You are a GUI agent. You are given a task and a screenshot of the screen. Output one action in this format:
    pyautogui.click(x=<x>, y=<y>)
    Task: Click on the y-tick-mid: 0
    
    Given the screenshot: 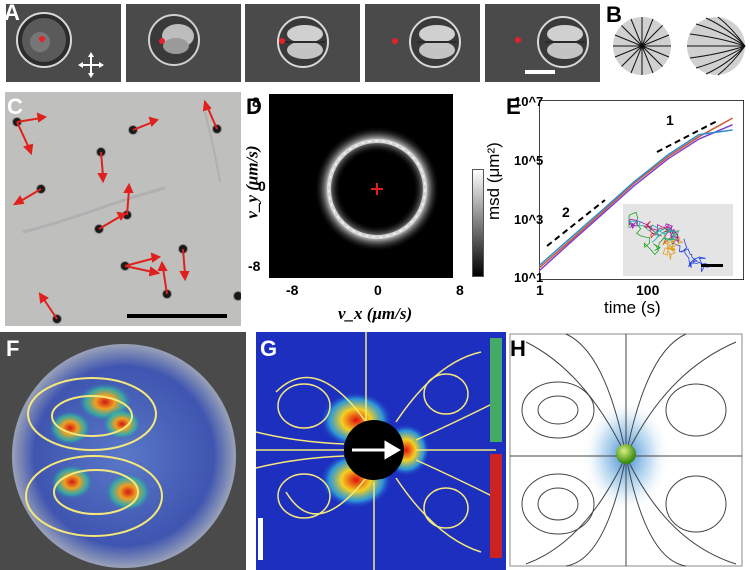 What is the action you would take?
    pyautogui.click(x=262, y=186)
    